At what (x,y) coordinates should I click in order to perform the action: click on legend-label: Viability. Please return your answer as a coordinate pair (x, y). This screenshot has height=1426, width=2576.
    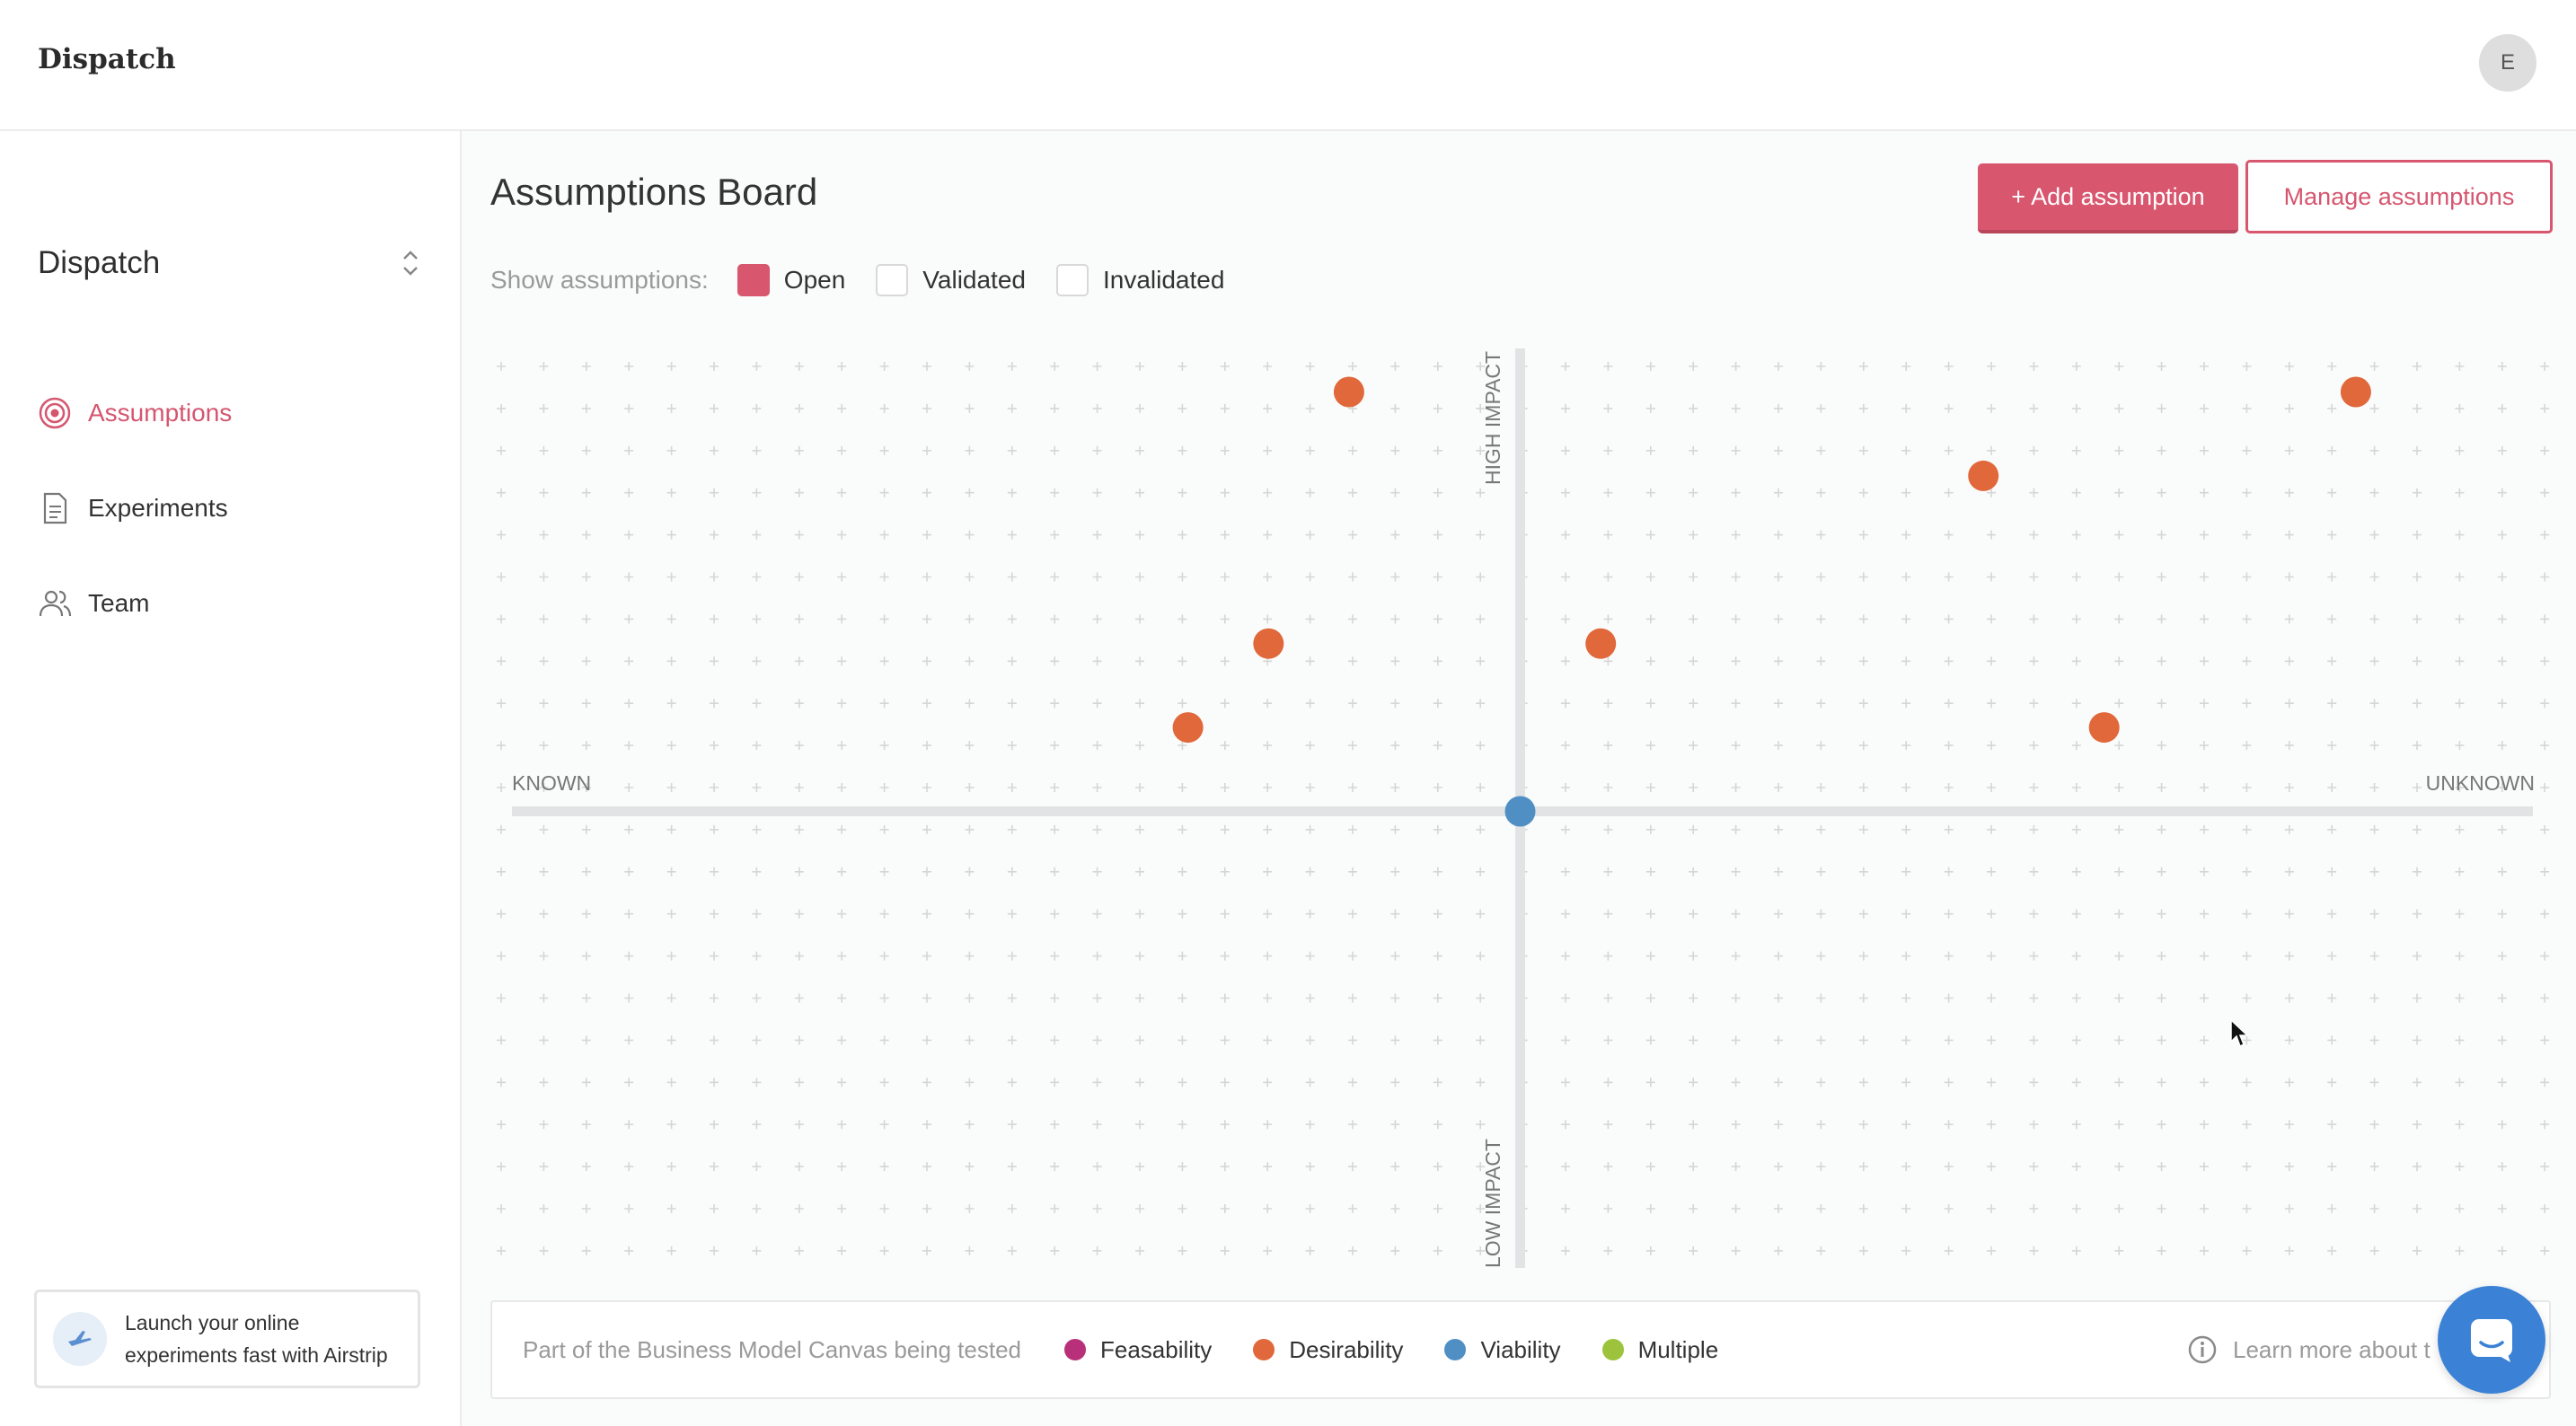
    Looking at the image, I should click on (1520, 1349).